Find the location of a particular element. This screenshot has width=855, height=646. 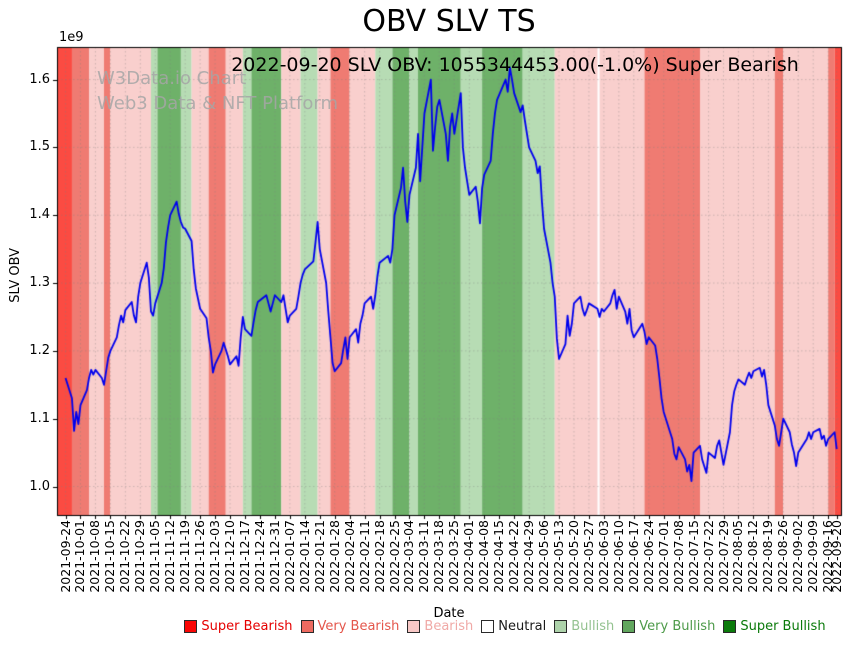

x-tick-label: 2022-03-18 is located at coordinates (439, 556).